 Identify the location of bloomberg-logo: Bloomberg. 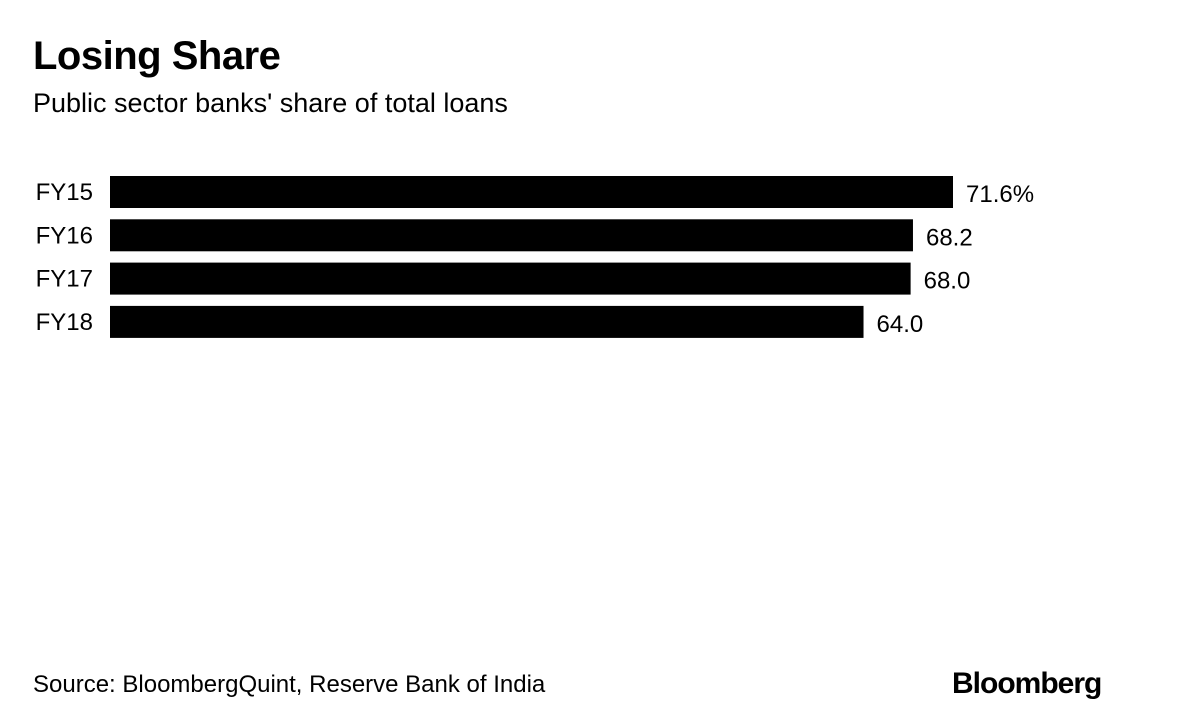
(1027, 683).